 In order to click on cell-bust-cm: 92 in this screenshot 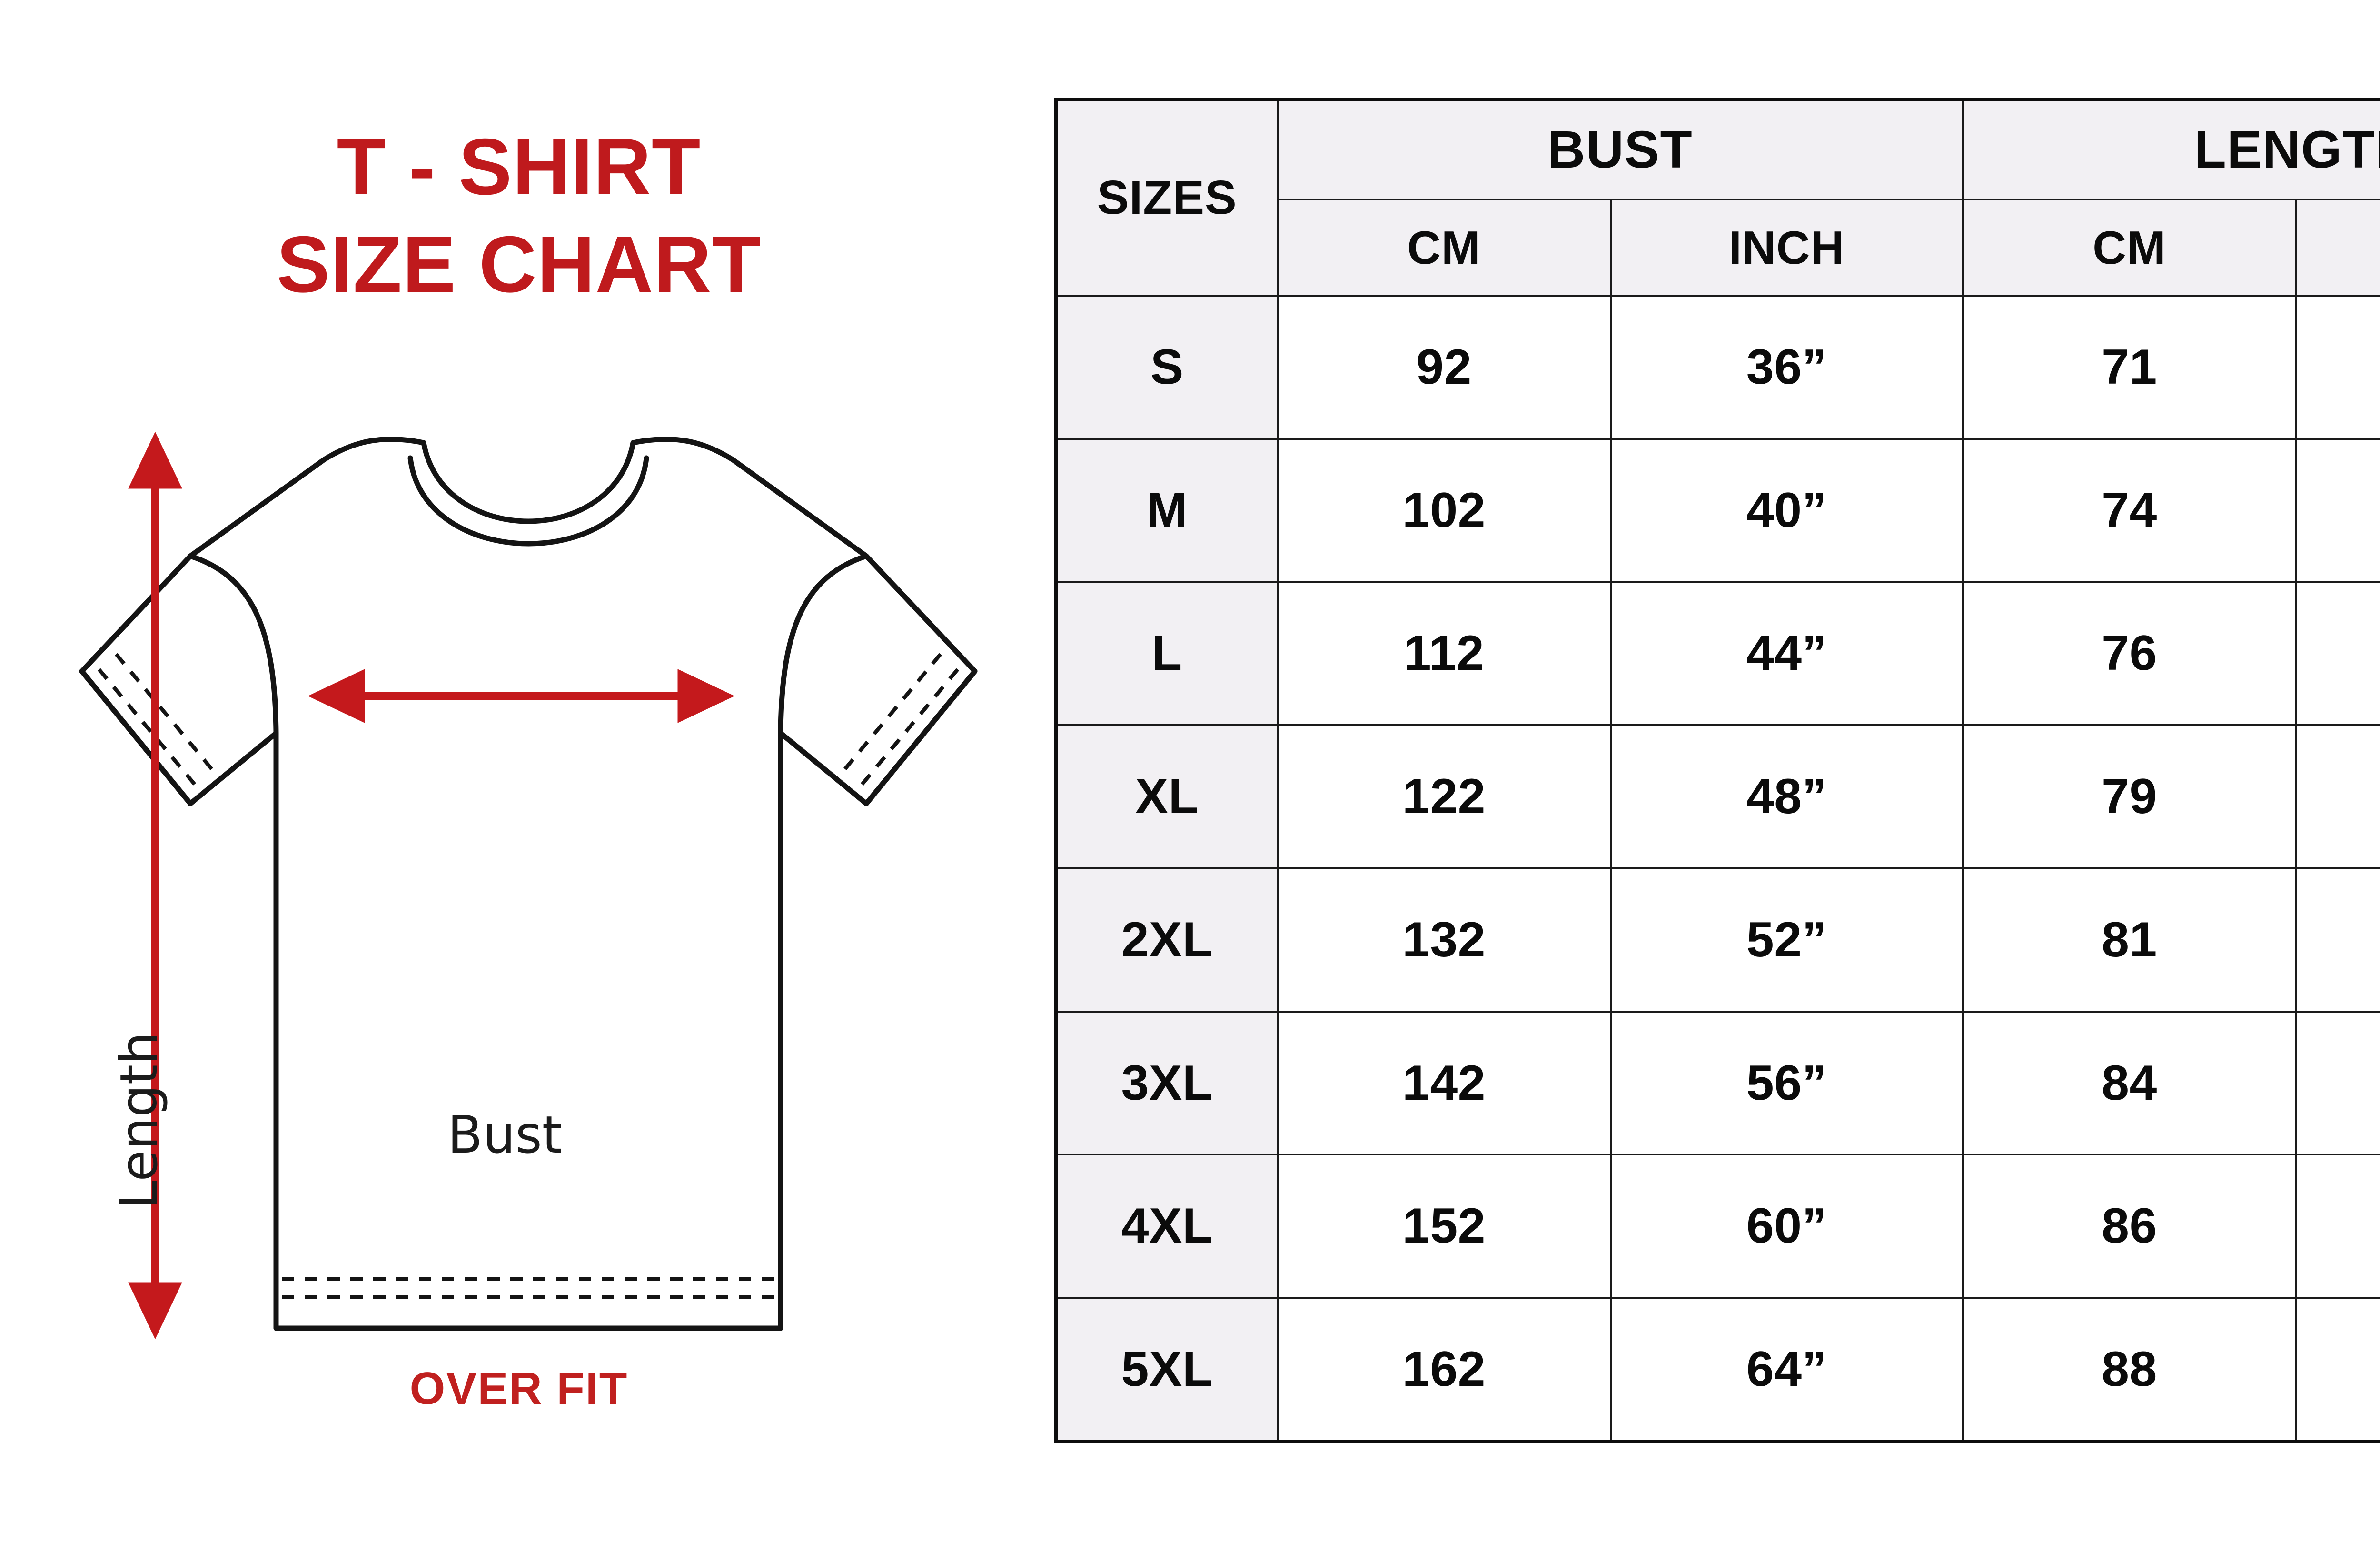, I will do `click(1444, 367)`.